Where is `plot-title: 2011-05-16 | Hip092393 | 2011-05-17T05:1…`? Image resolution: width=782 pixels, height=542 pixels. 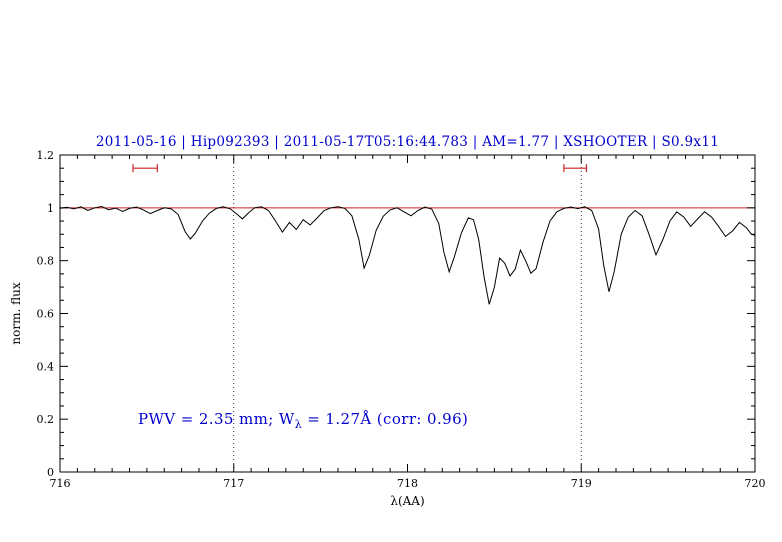 plot-title: 2011-05-16 | Hip092393 | 2011-05-17T05:1… is located at coordinates (407, 142).